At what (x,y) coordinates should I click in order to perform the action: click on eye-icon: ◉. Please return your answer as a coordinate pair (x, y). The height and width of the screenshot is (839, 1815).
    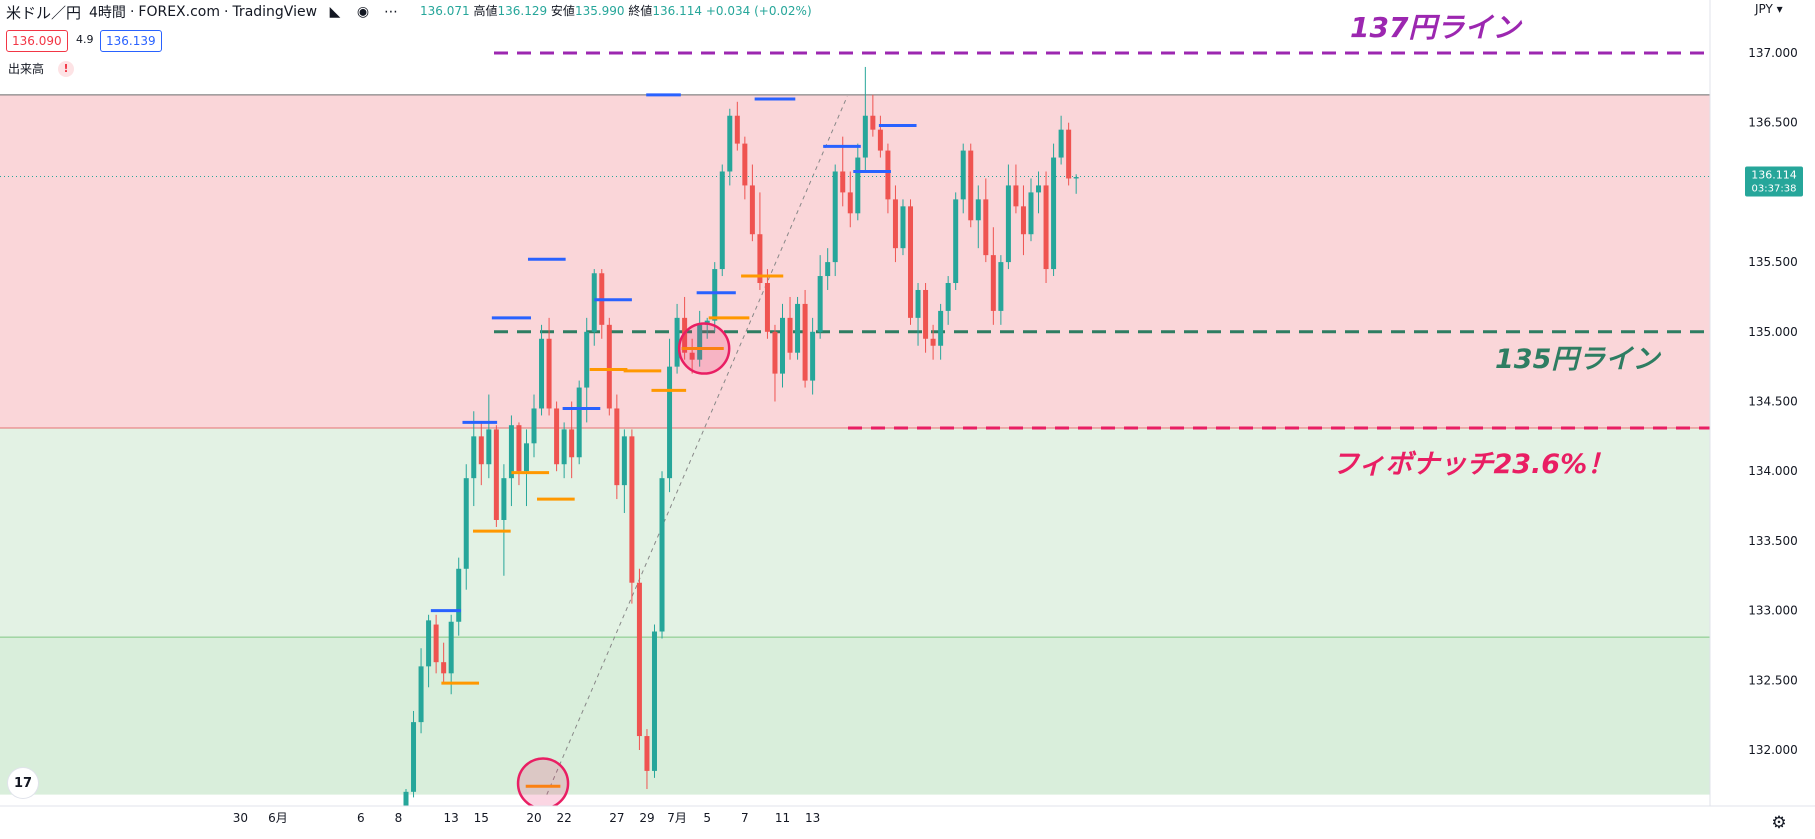
    Looking at the image, I should click on (363, 12).